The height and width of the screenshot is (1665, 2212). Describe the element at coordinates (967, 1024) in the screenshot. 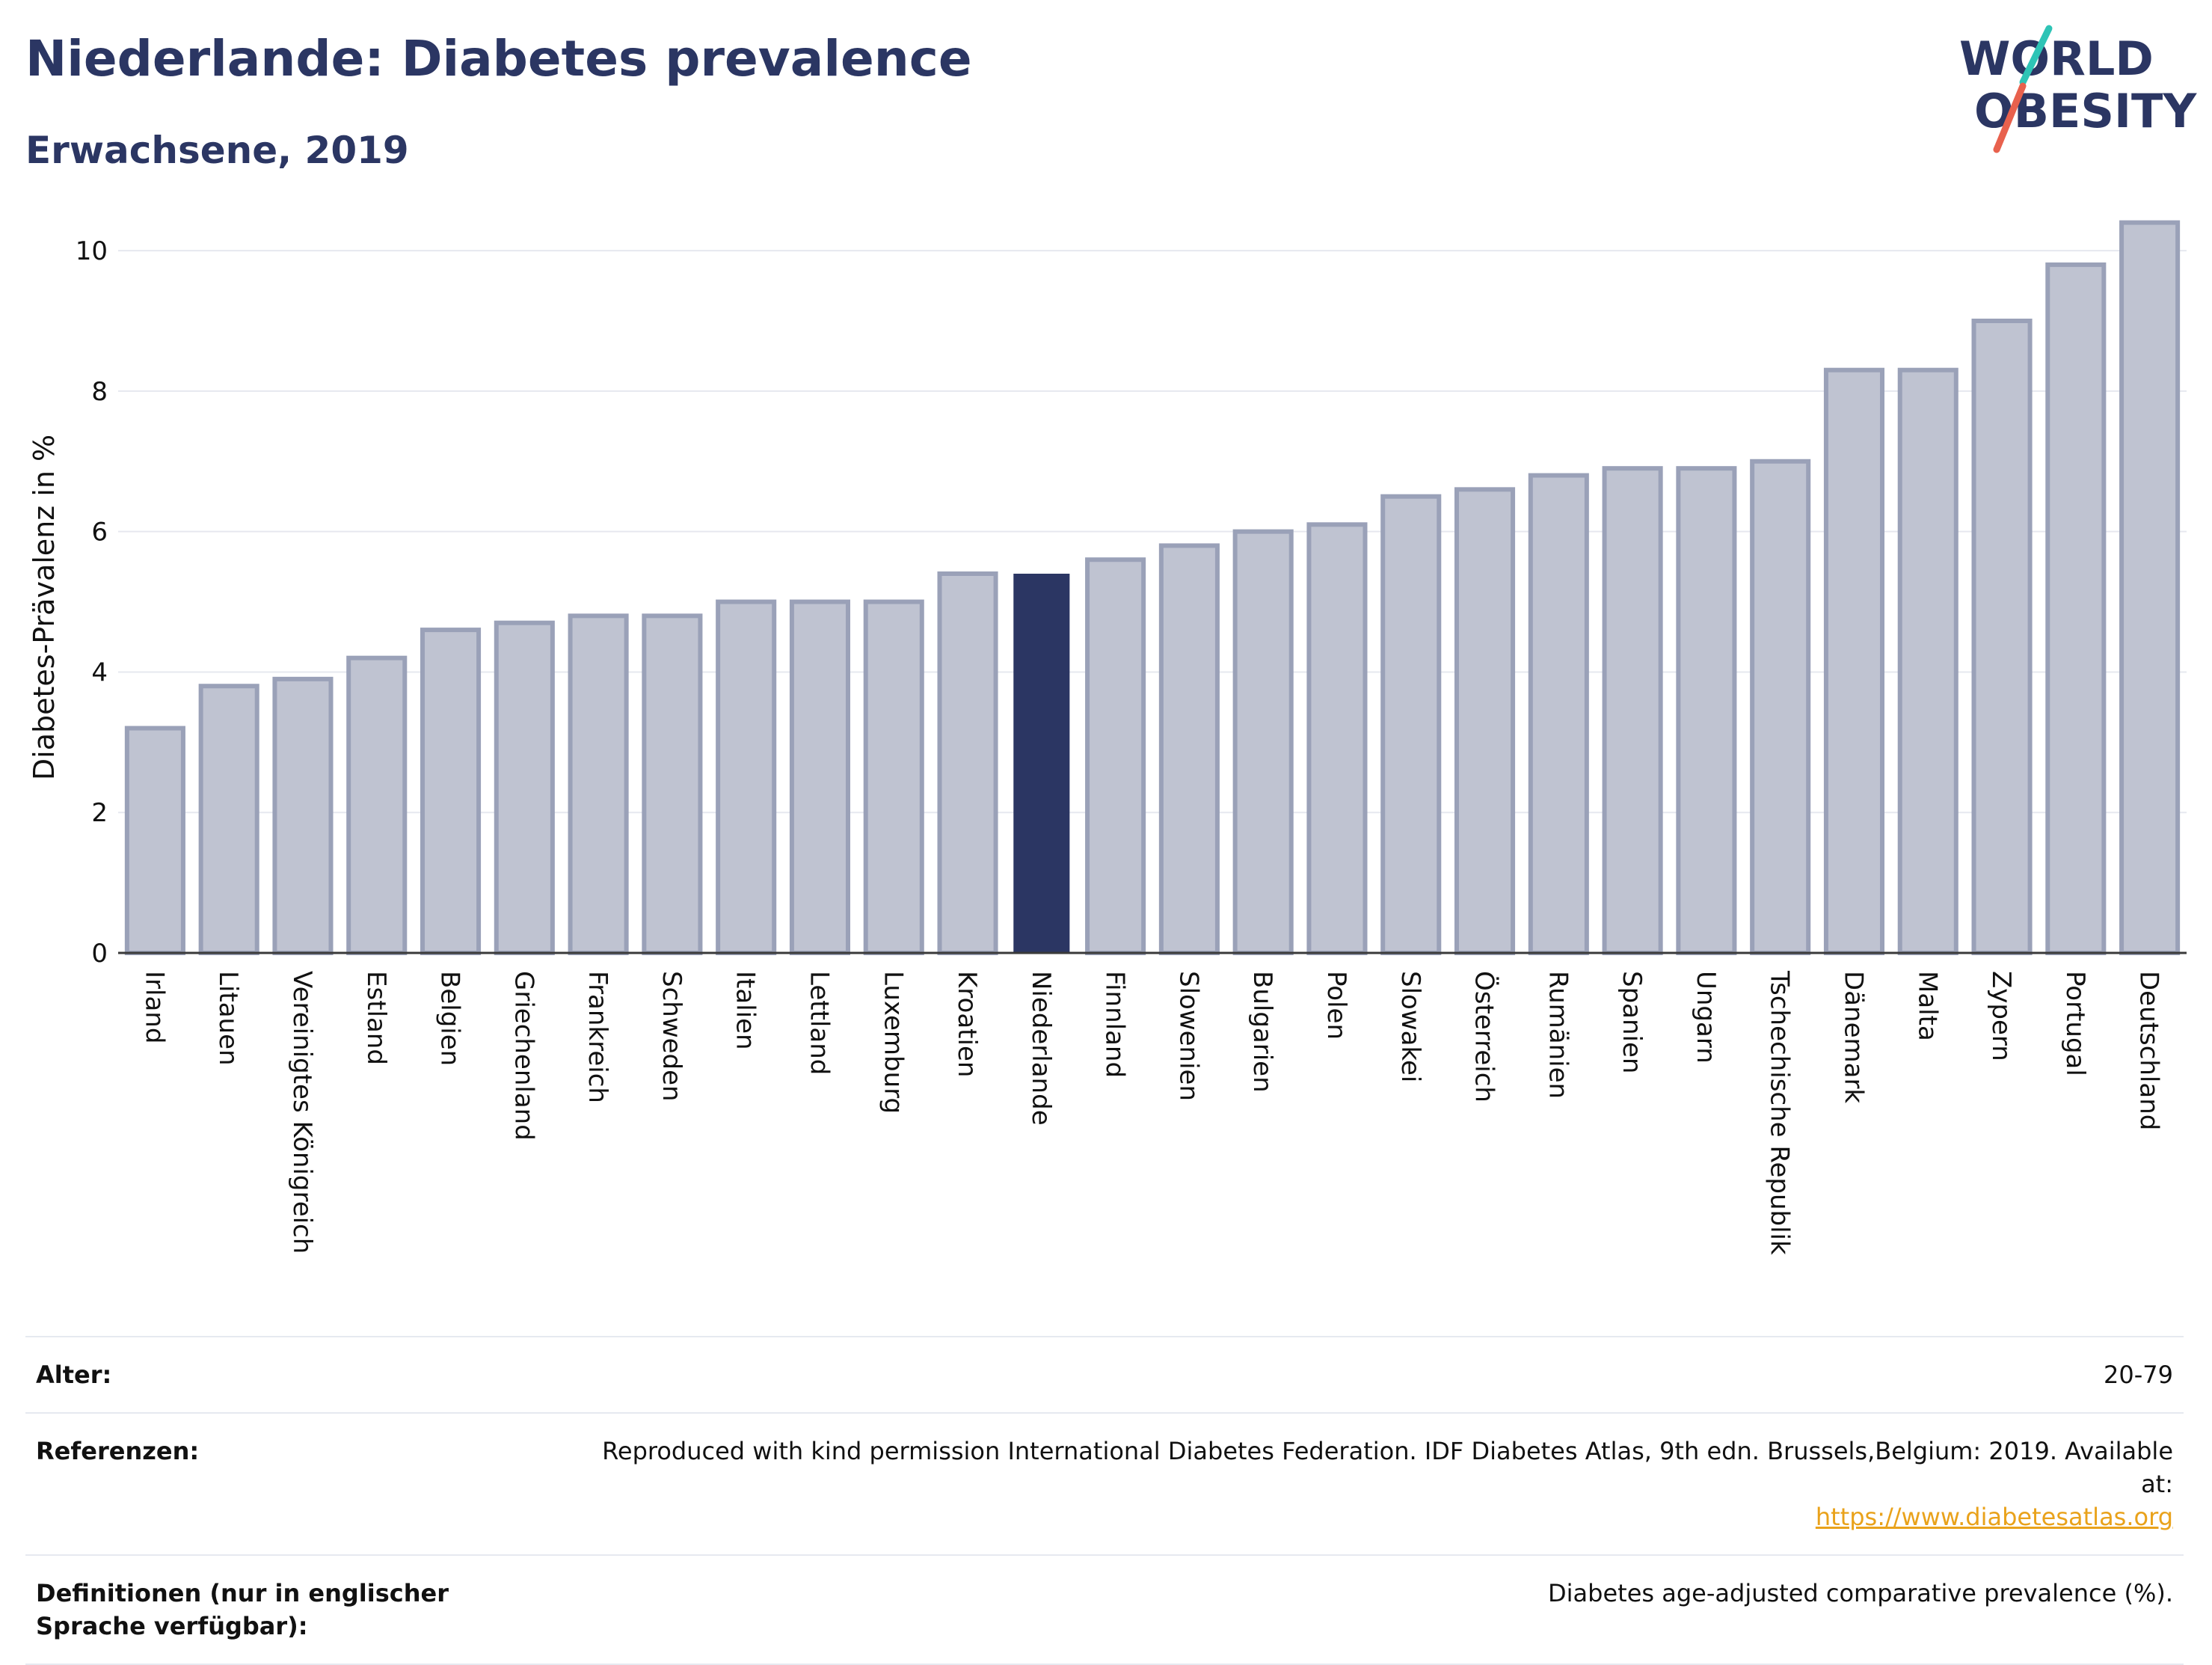

I see `x-tick-label: Kroatien` at that location.